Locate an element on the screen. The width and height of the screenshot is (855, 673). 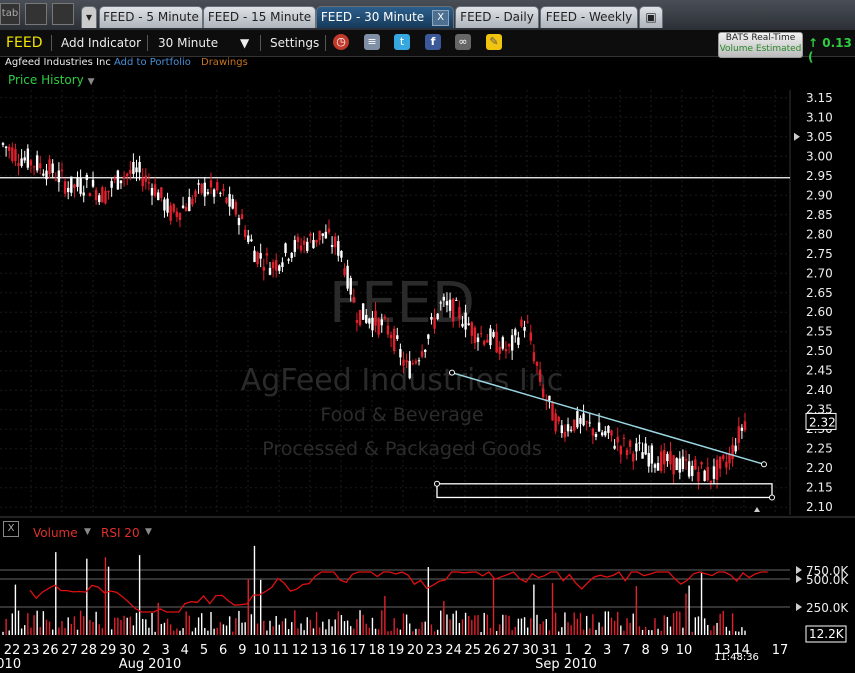
x-tick-label: 2 is located at coordinates (588, 650).